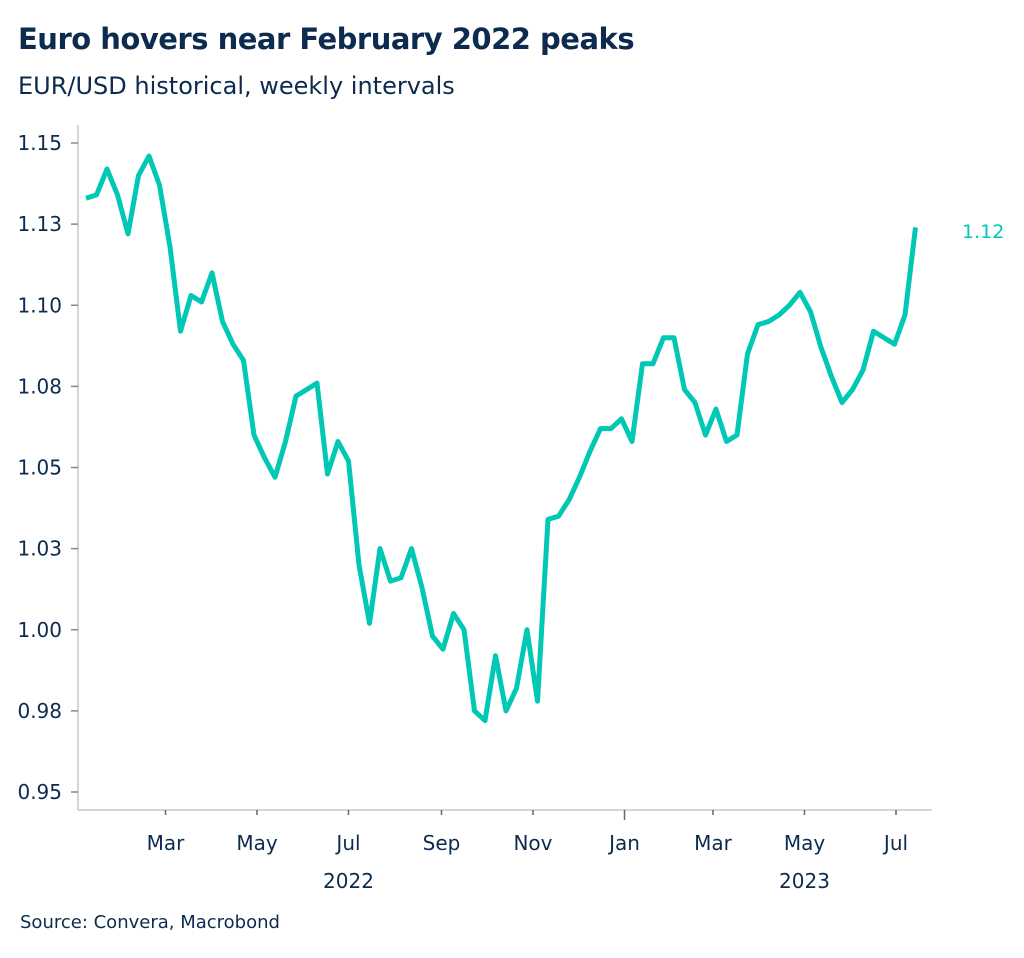  I want to click on y-tick-label: 0.95, so click(39, 792).